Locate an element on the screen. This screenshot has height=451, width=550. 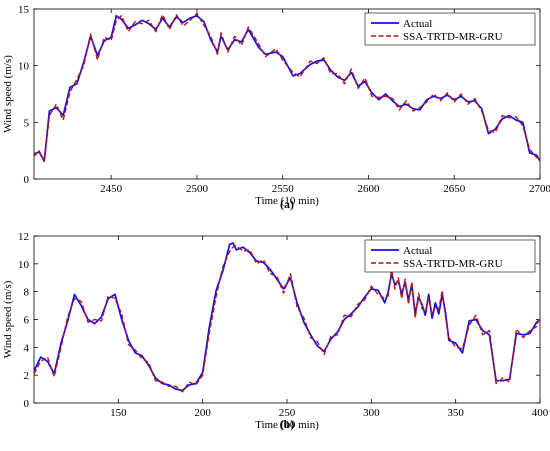
y-tick-label: 15 is located at coordinates (24, 10).